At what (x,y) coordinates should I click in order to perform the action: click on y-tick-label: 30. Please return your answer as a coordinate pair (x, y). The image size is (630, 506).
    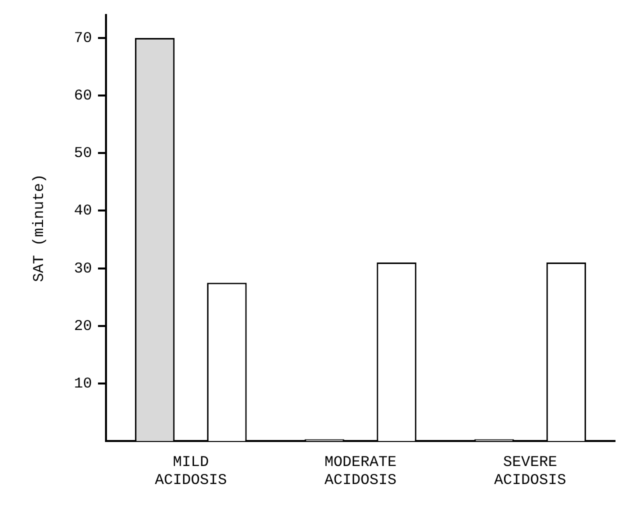
    Looking at the image, I should click on (83, 269).